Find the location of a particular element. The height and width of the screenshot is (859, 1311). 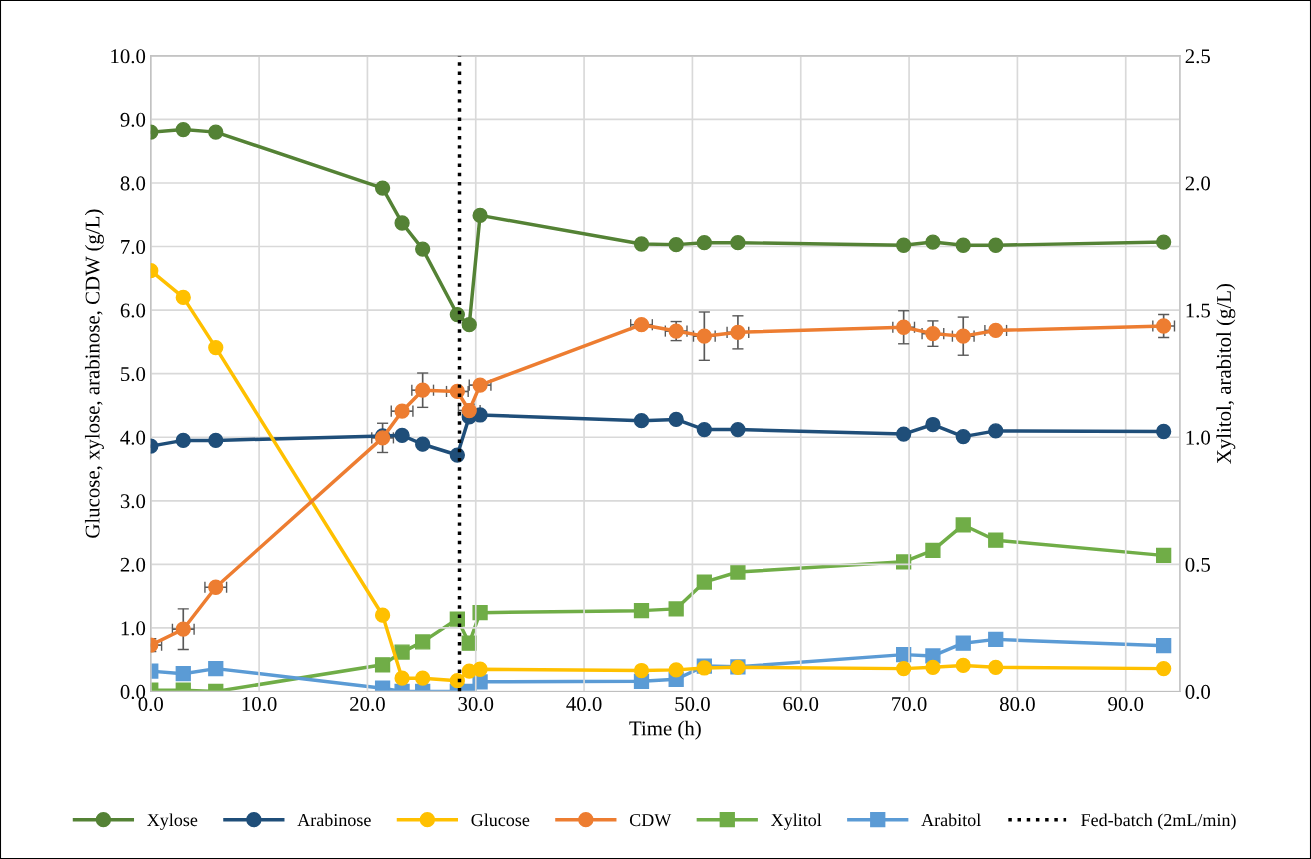

legend-label: Glucose is located at coordinates (500, 820).